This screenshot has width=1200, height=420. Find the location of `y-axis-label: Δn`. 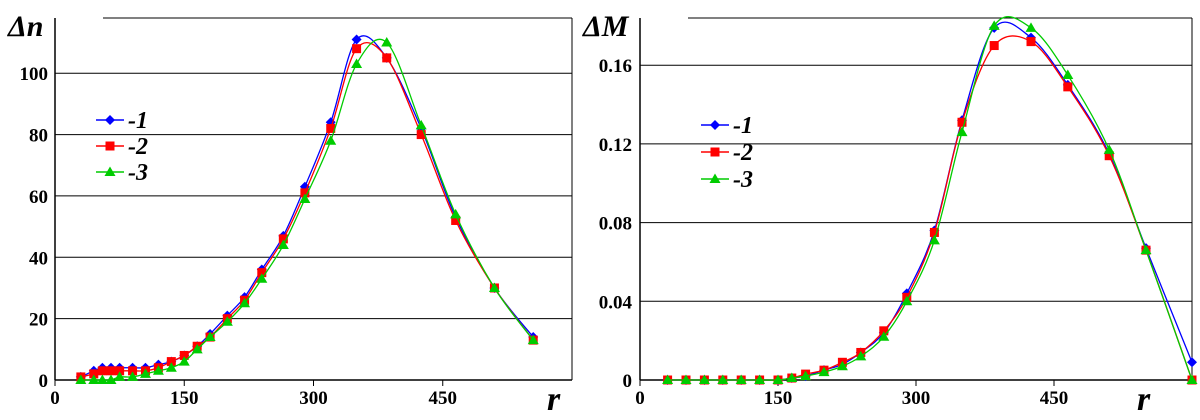

y-axis-label: Δn is located at coordinates (25, 26).